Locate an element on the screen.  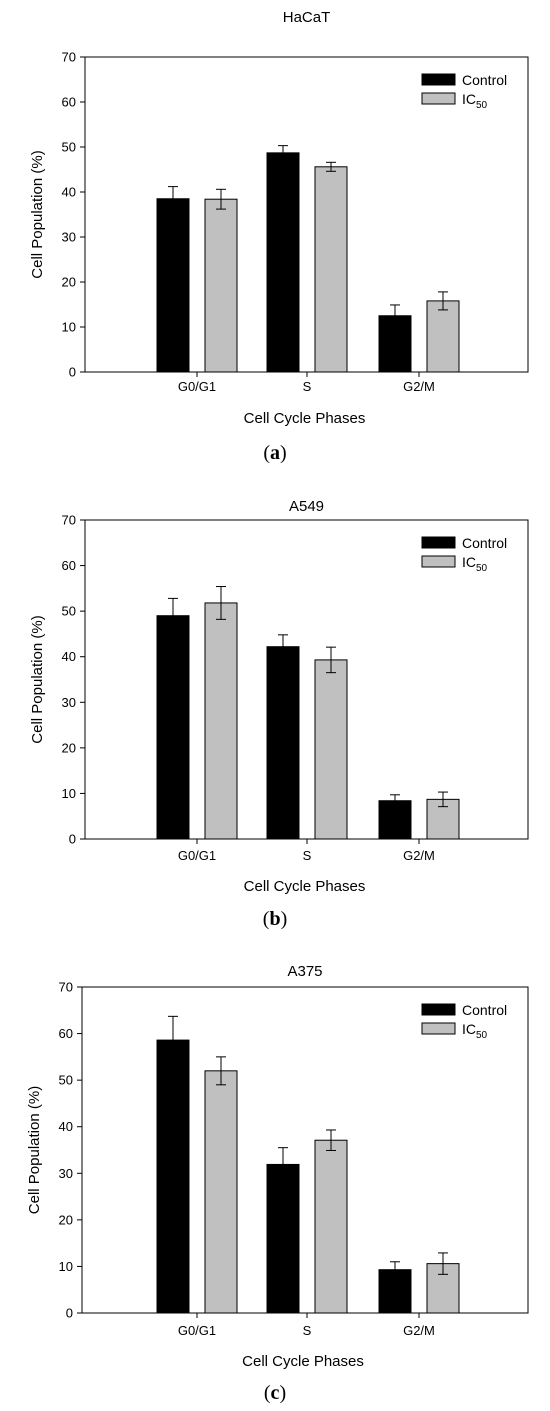
panel-label: (b) is located at coordinates (275, 919).